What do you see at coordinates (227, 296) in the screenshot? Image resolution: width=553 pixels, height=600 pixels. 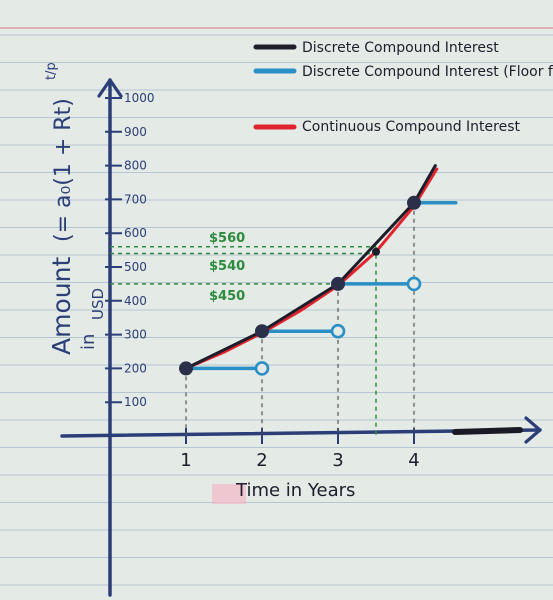 I see `annotation-label-450: $450` at bounding box center [227, 296].